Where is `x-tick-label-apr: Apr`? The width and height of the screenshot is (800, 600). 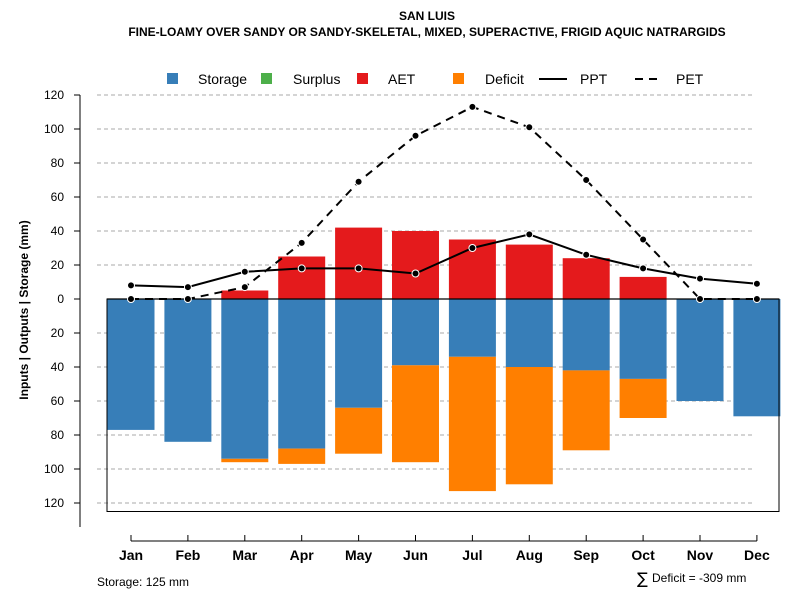
x-tick-label-apr: Apr is located at coordinates (302, 555).